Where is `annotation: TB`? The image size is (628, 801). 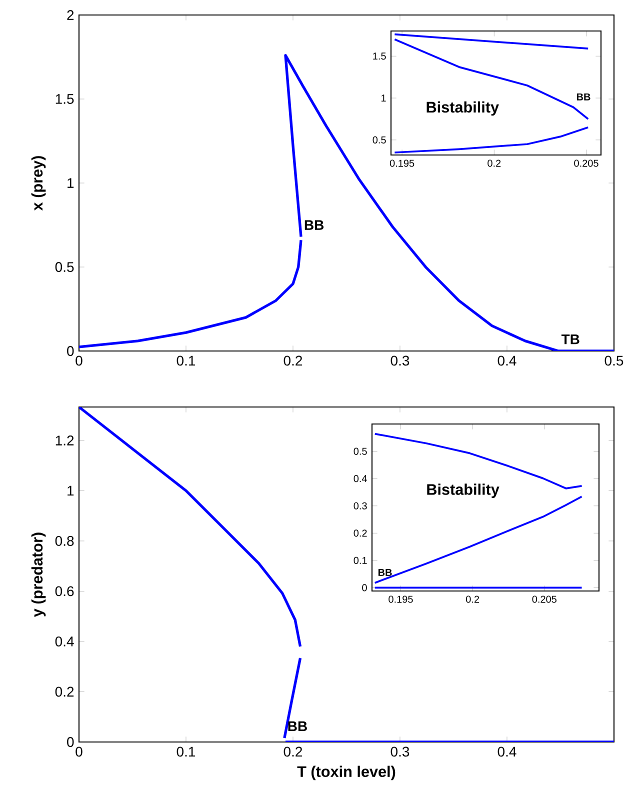 annotation: TB is located at coordinates (570, 339).